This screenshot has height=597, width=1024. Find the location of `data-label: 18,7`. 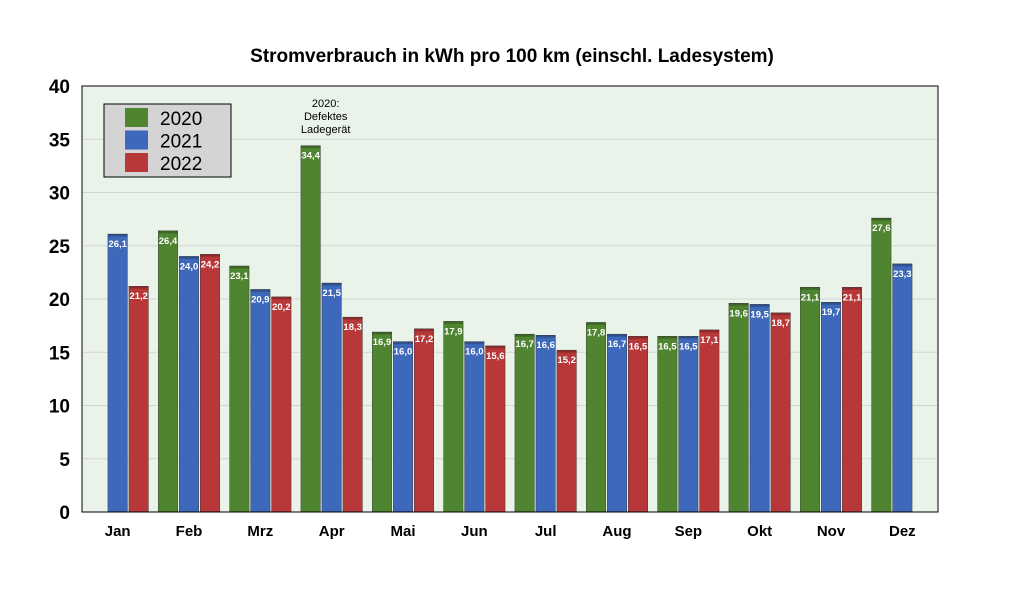

data-label: 18,7 is located at coordinates (780, 323).